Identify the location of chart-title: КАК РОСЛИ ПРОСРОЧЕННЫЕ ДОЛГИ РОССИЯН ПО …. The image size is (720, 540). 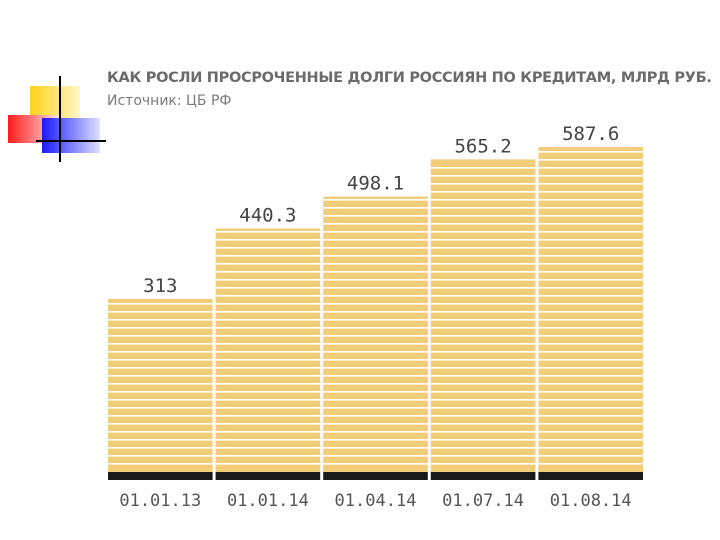
(409, 78).